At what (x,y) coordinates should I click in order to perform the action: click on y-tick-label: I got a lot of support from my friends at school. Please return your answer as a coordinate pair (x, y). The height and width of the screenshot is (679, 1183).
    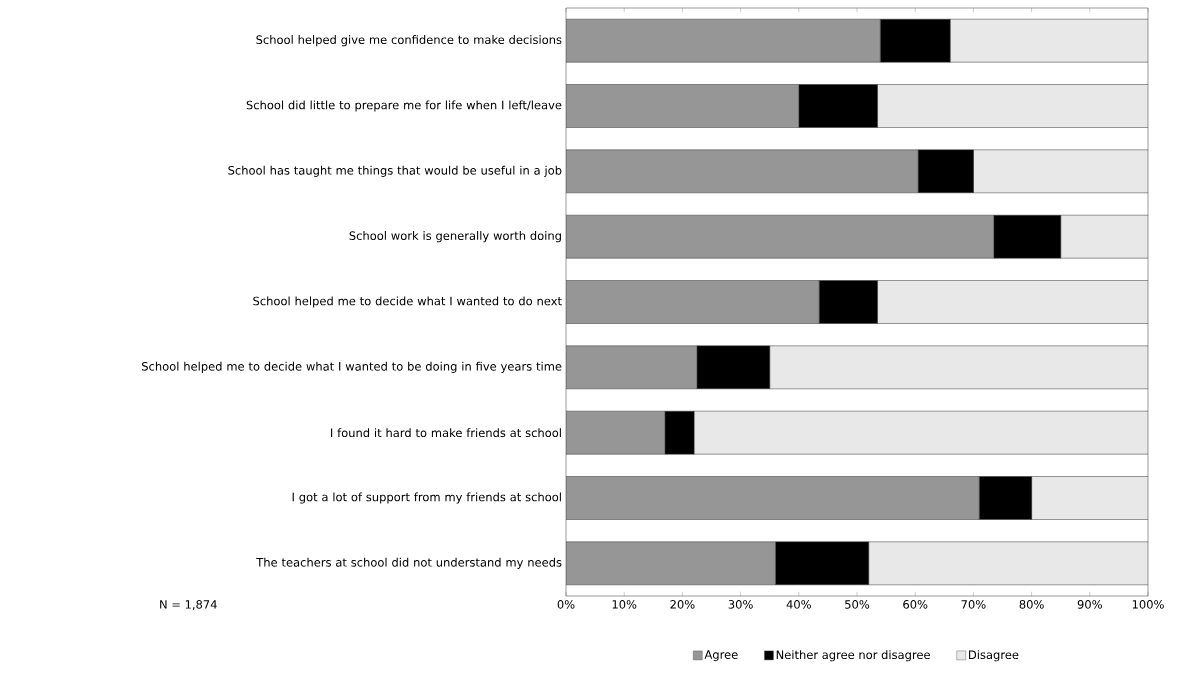
    Looking at the image, I should click on (426, 498).